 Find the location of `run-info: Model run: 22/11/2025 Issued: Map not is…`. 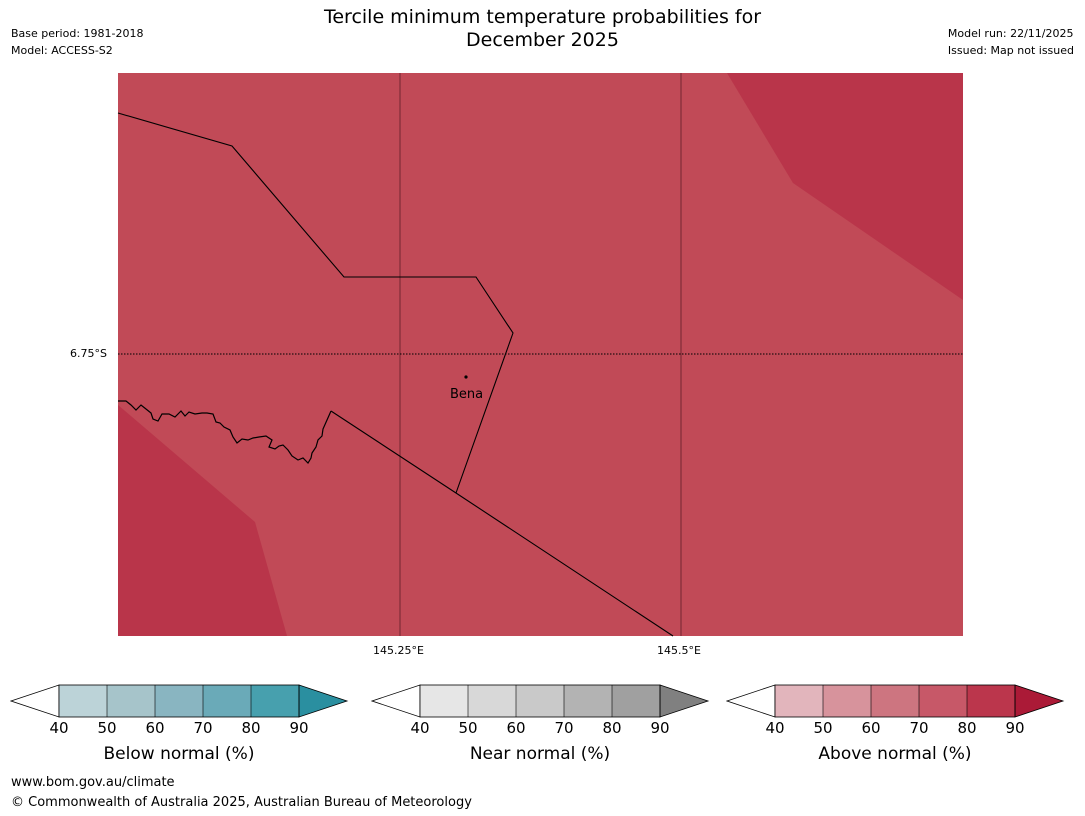

run-info: Model run: 22/11/2025 Issued: Map not is… is located at coordinates (1011, 42).